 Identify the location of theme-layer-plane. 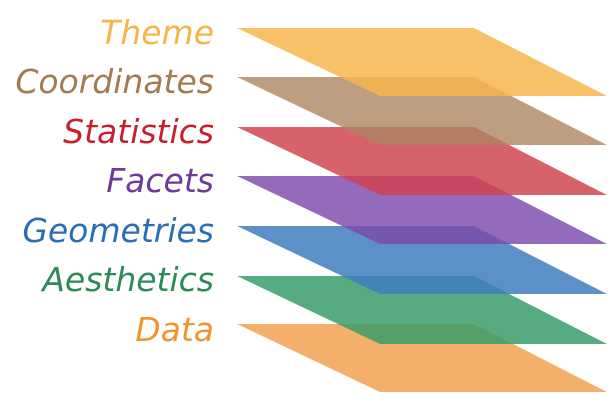
(422, 62).